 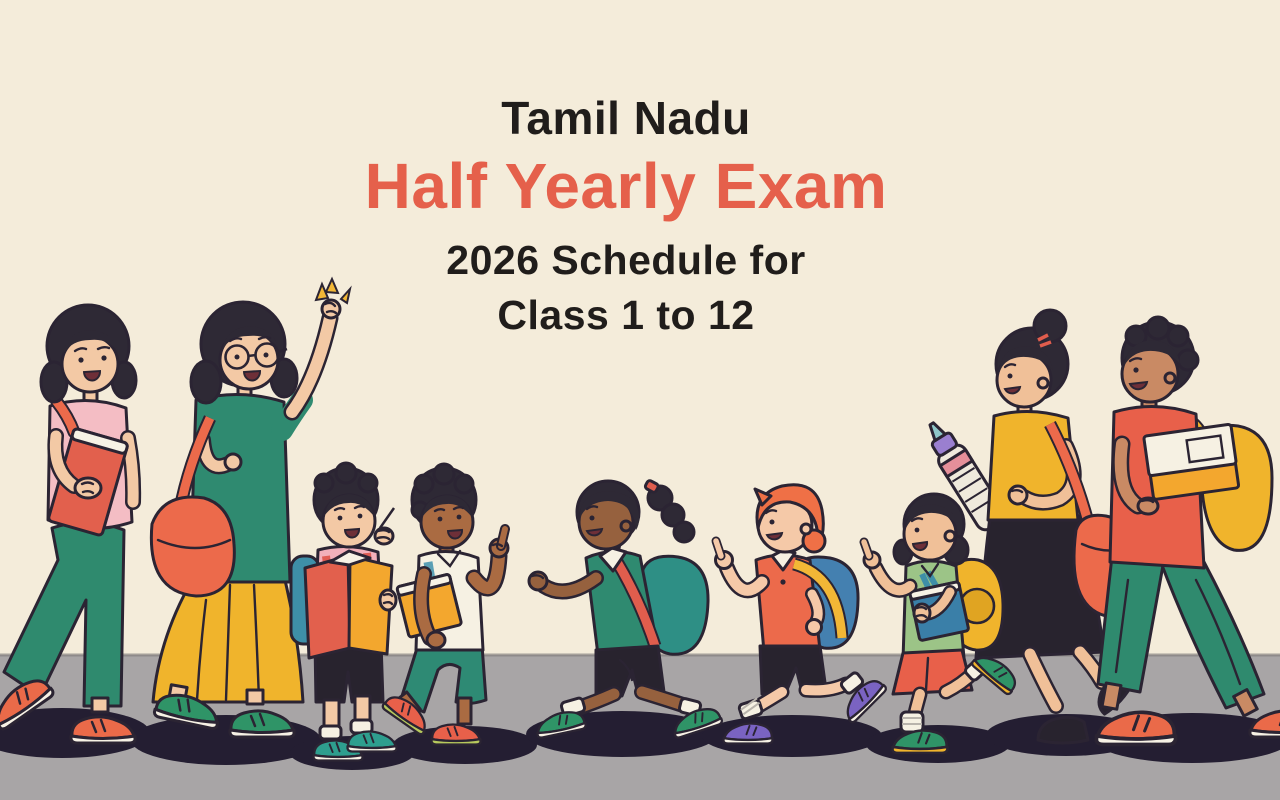 What do you see at coordinates (250, 507) in the screenshot?
I see `figure-teacher-glasses` at bounding box center [250, 507].